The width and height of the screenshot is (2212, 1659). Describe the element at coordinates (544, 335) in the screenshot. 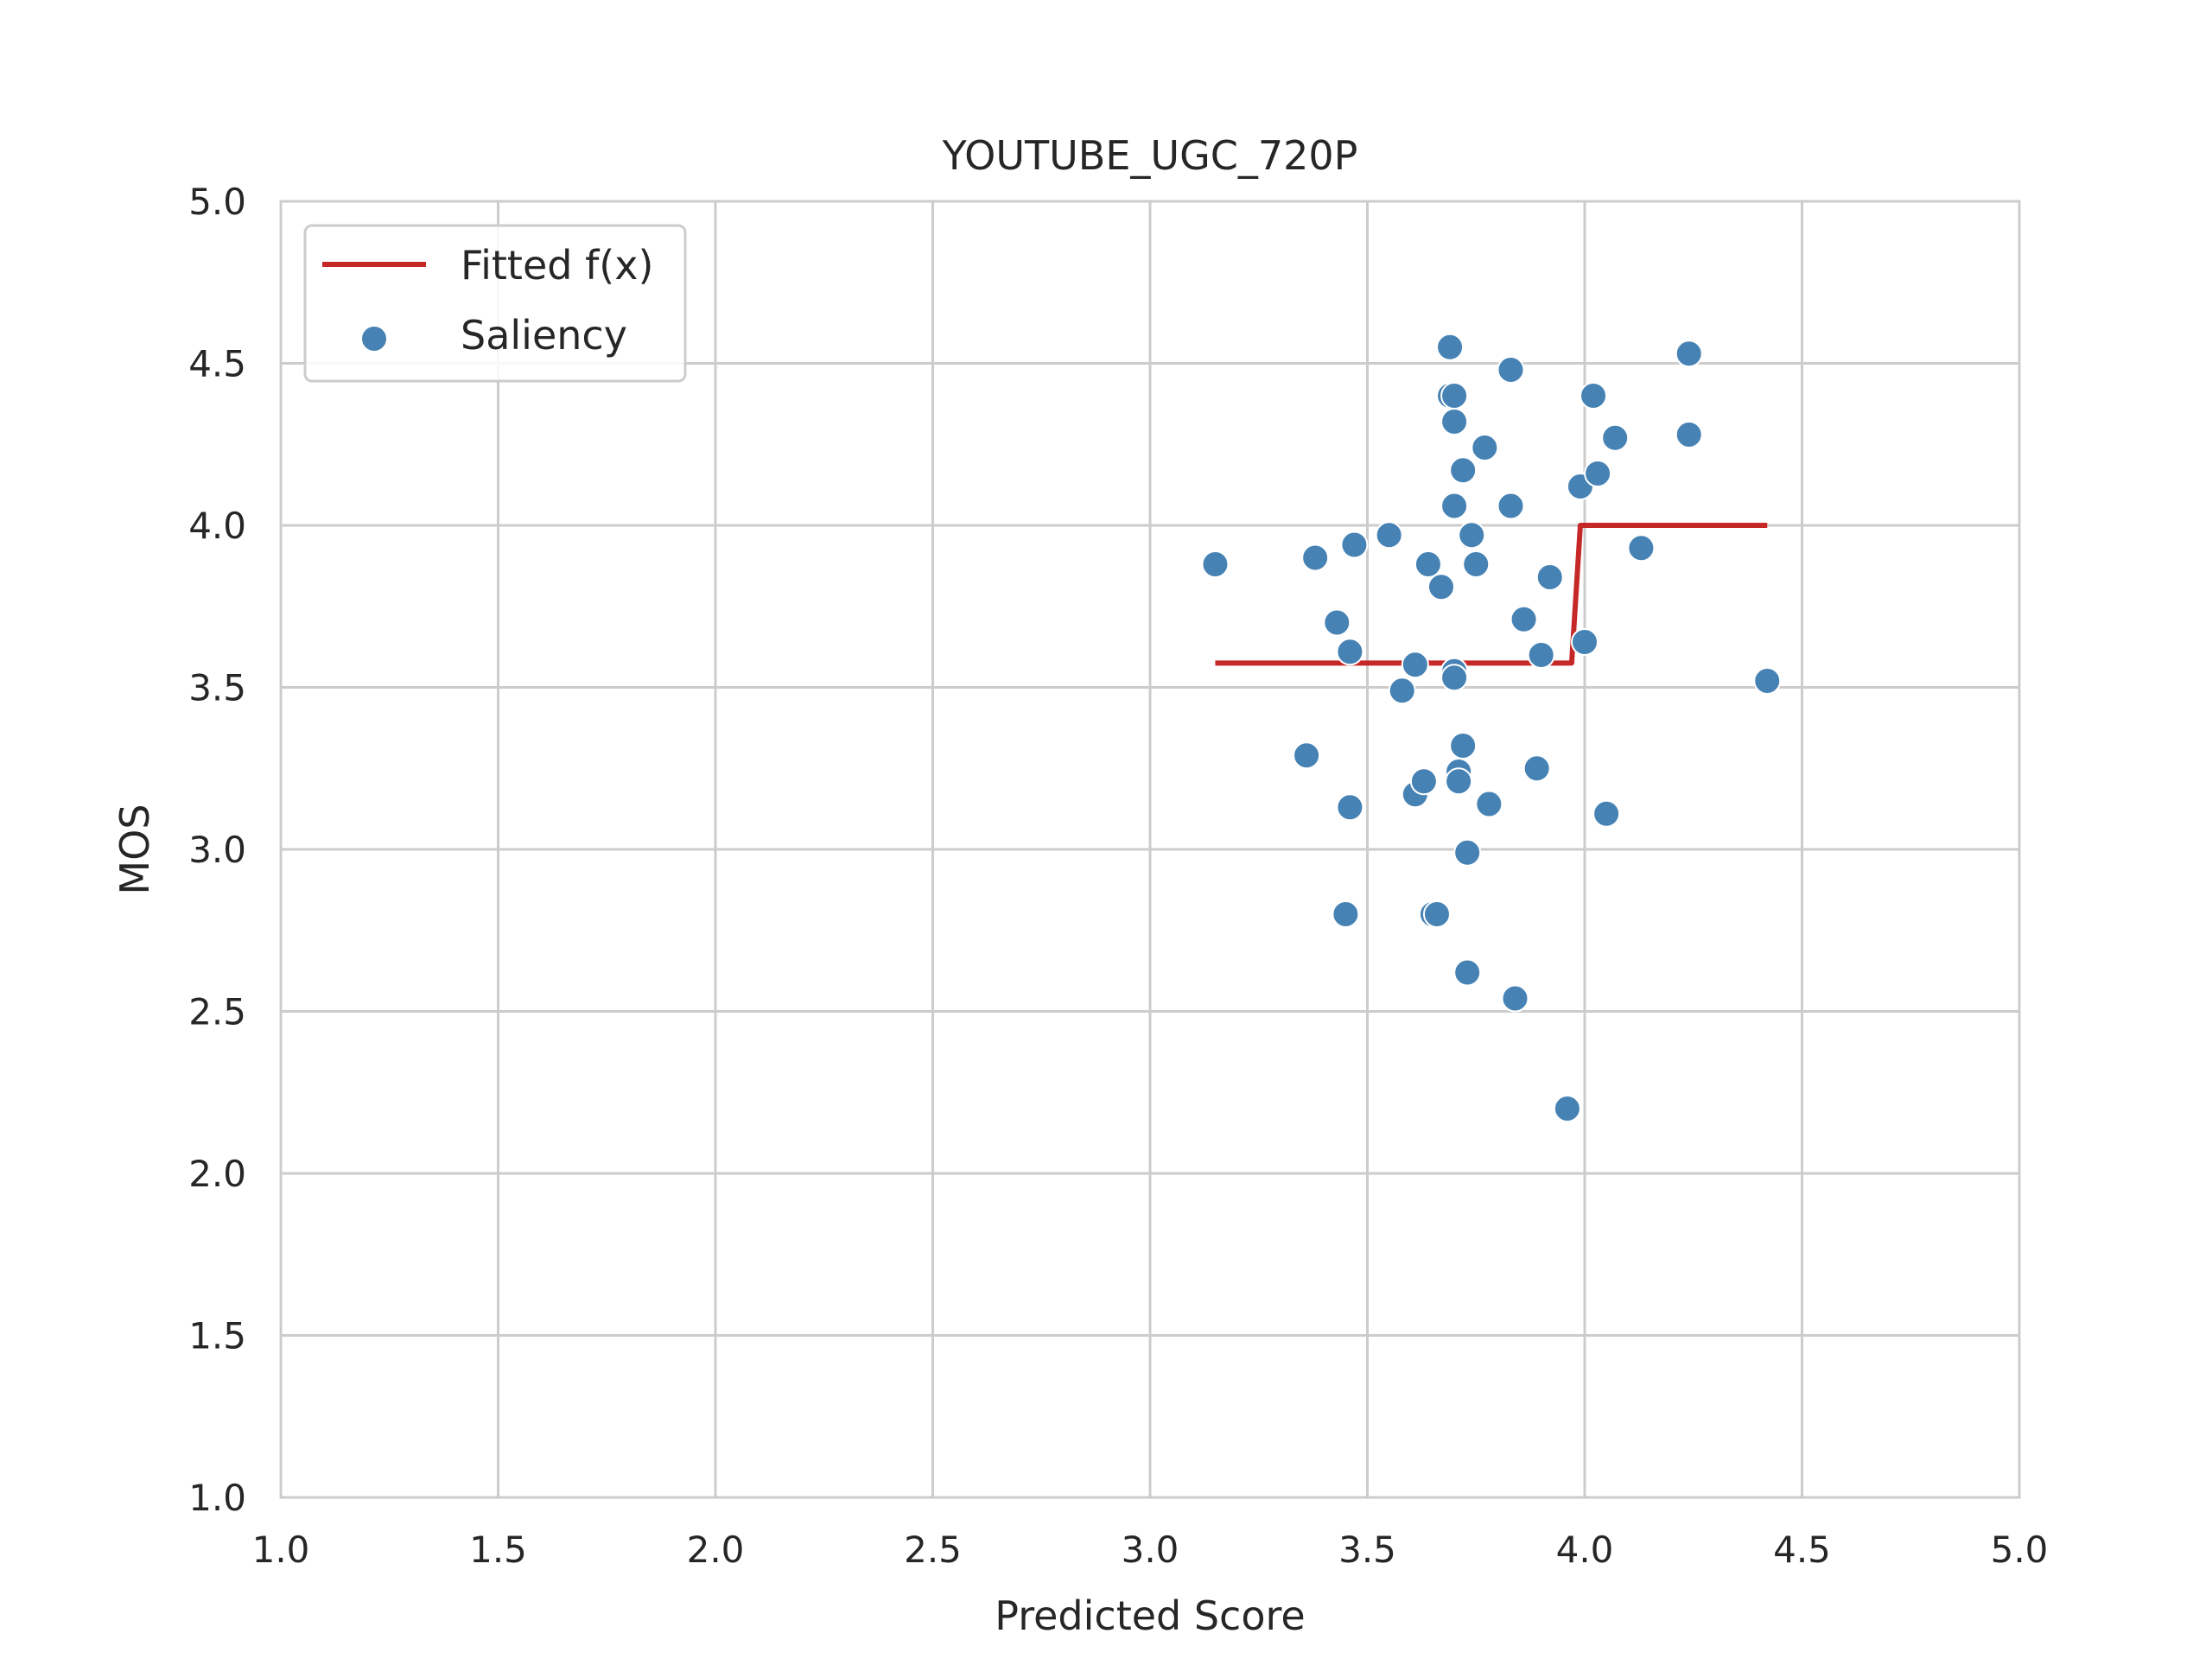

I see `legend-label-saliency: Saliency` at that location.